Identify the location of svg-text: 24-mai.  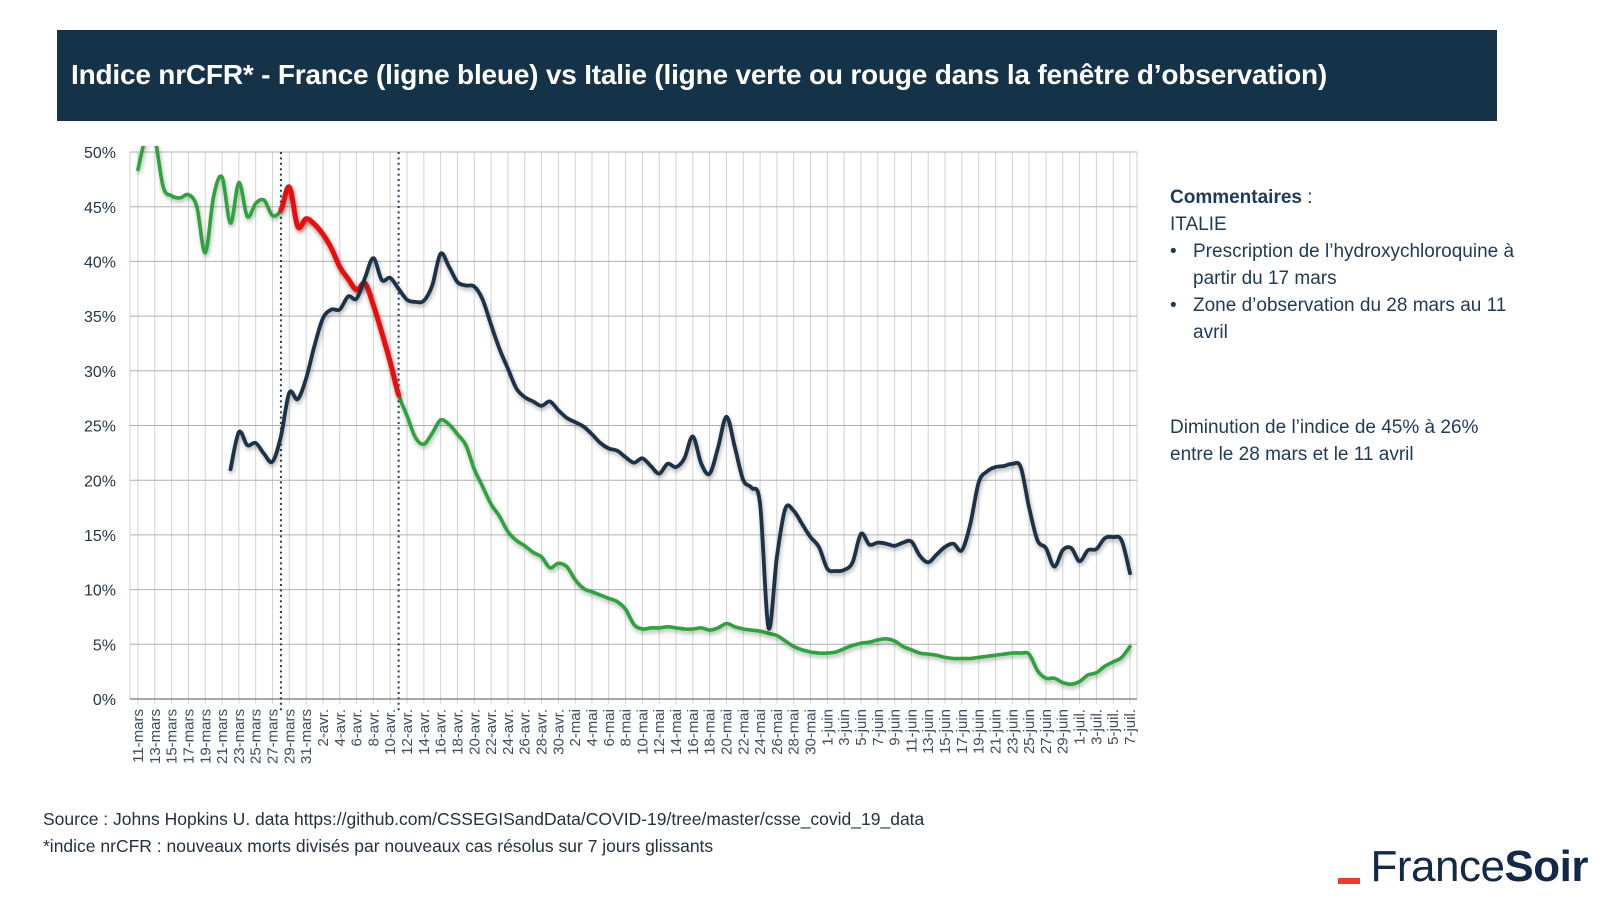
(760, 732).